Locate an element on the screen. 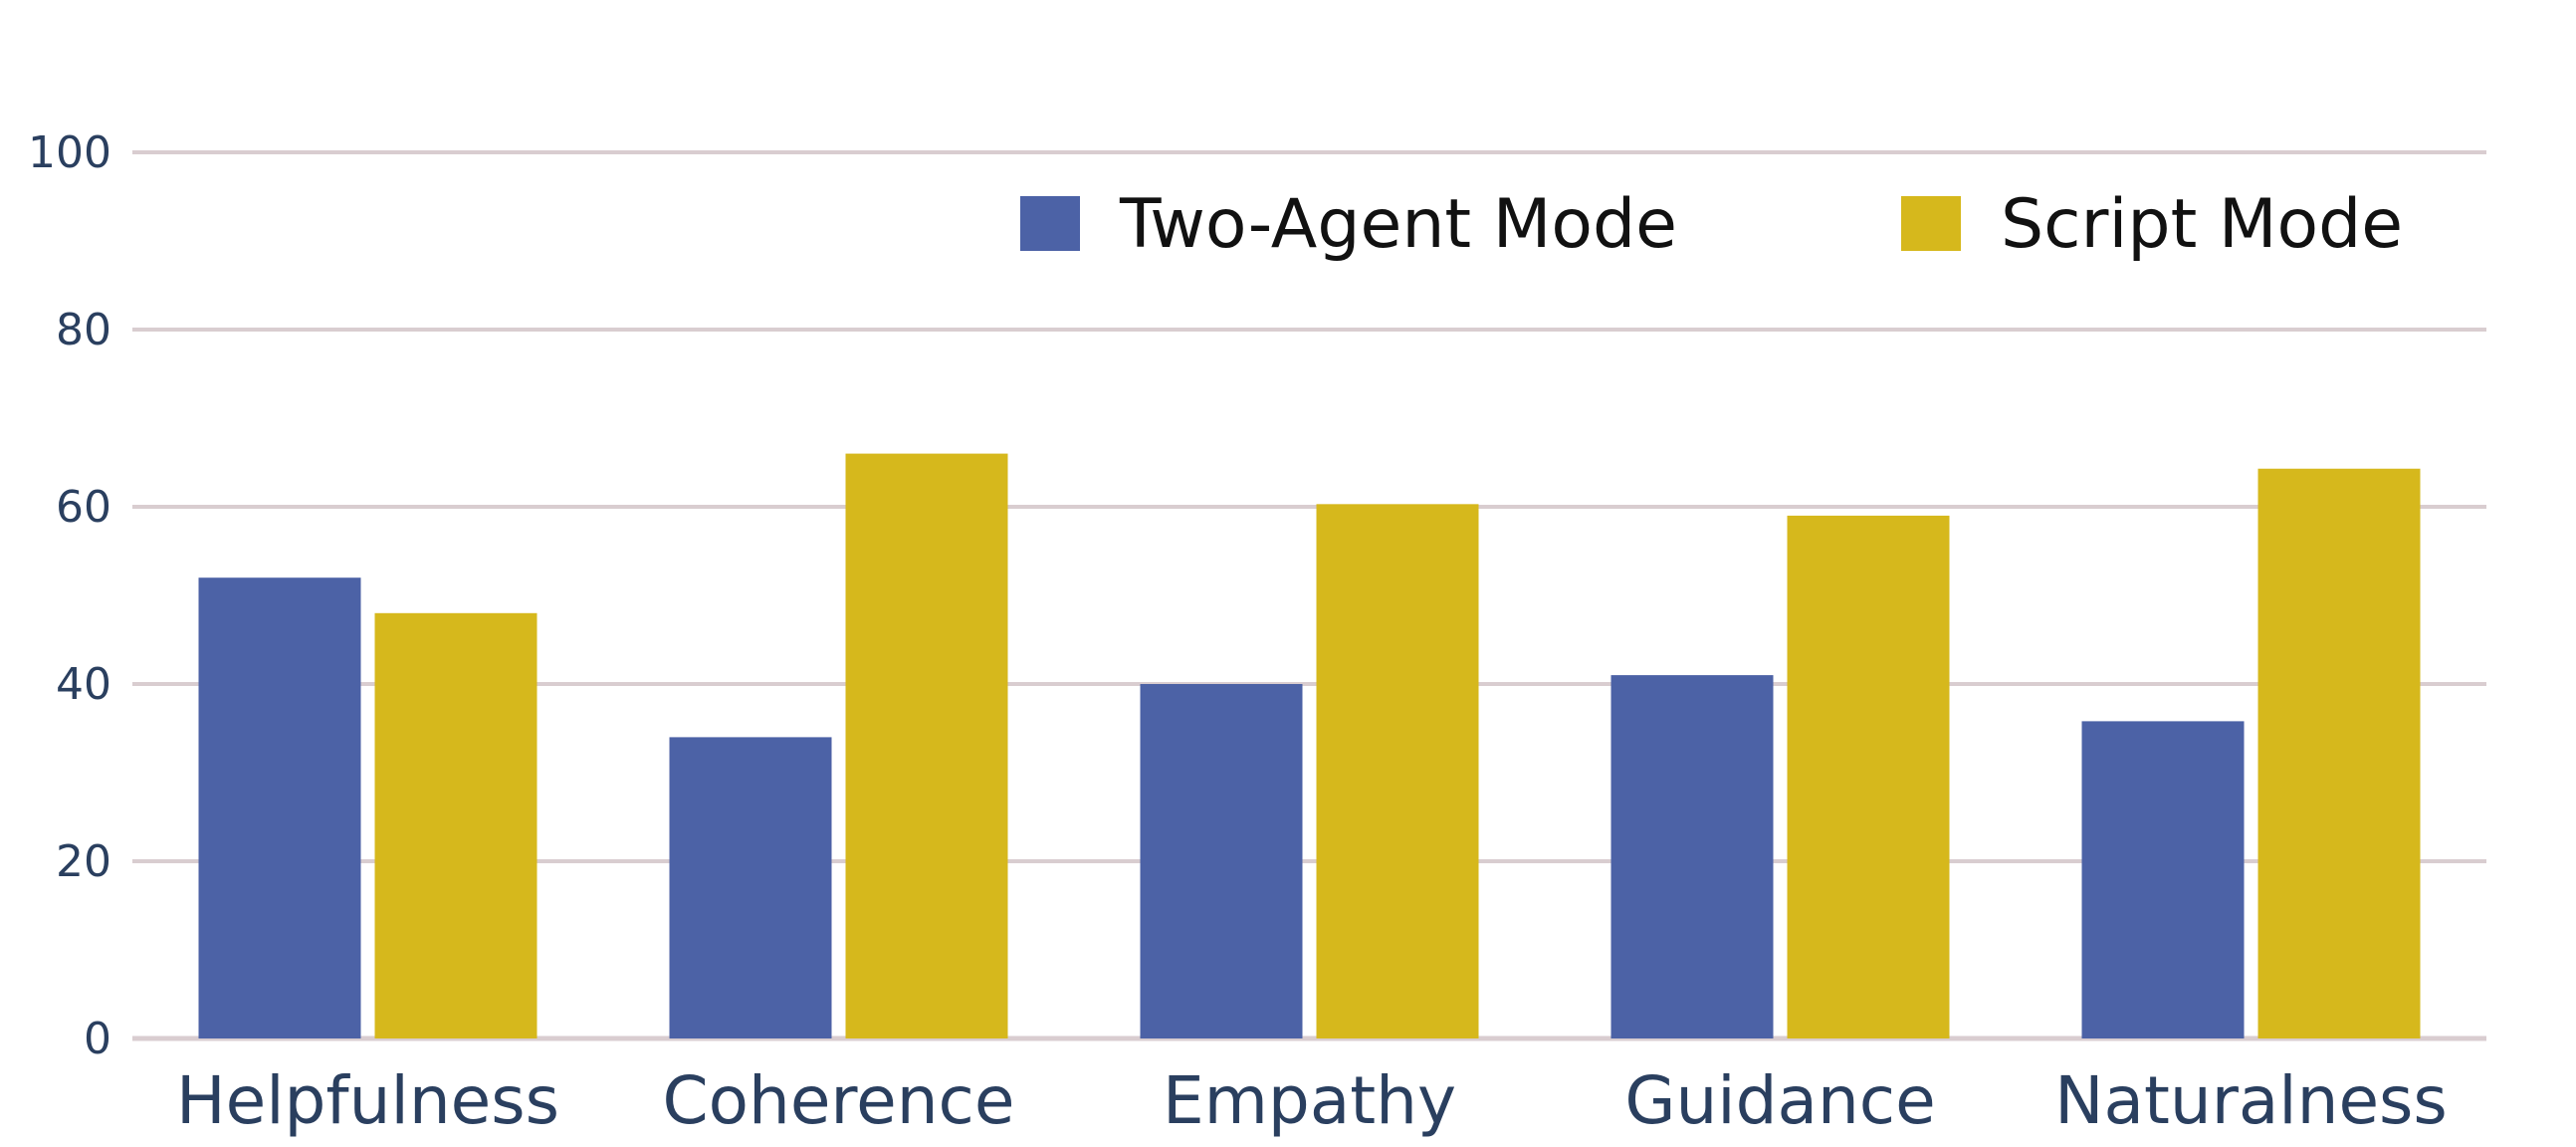 The image size is (2576, 1147). y-tick-label: 0 is located at coordinates (97, 1039).